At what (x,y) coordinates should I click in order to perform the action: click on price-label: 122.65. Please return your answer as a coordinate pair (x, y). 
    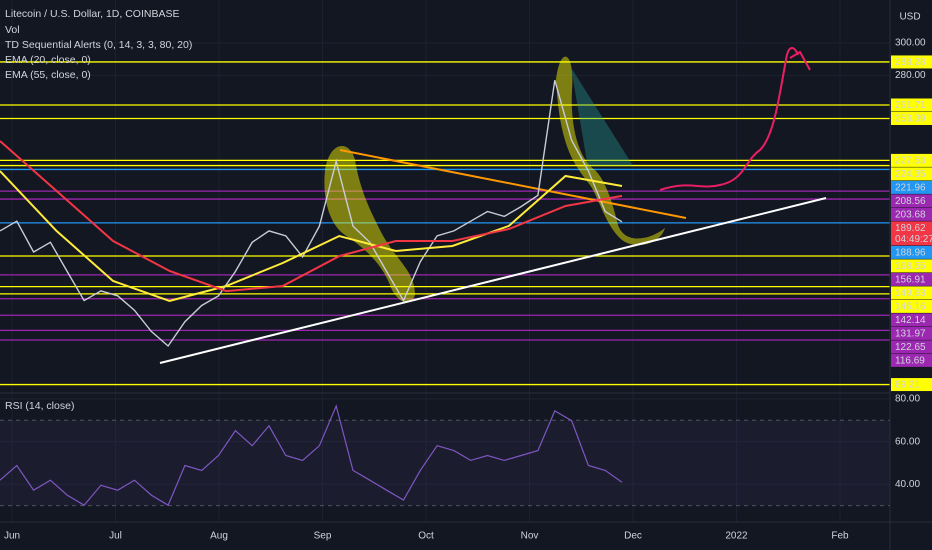
    Looking at the image, I should click on (910, 347).